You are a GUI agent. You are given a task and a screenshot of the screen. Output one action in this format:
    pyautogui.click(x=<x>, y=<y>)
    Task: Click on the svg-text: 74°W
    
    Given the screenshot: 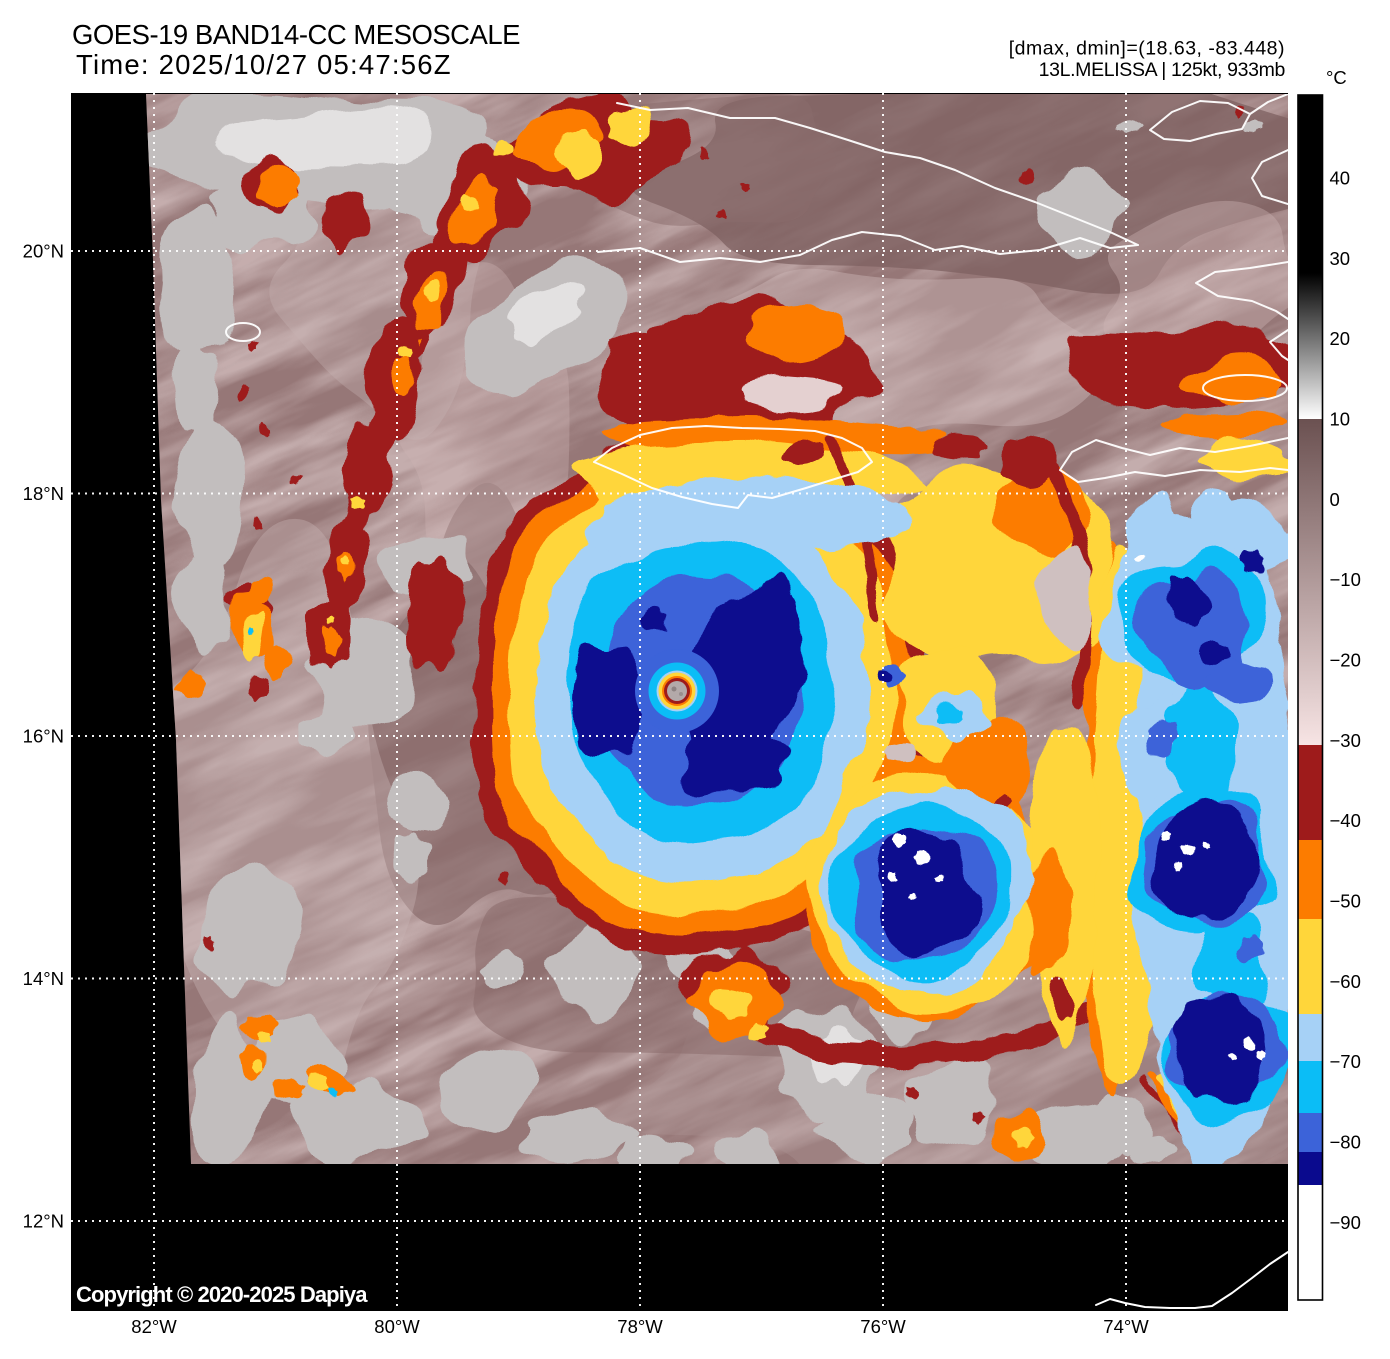 What is the action you would take?
    pyautogui.click(x=1126, y=1326)
    